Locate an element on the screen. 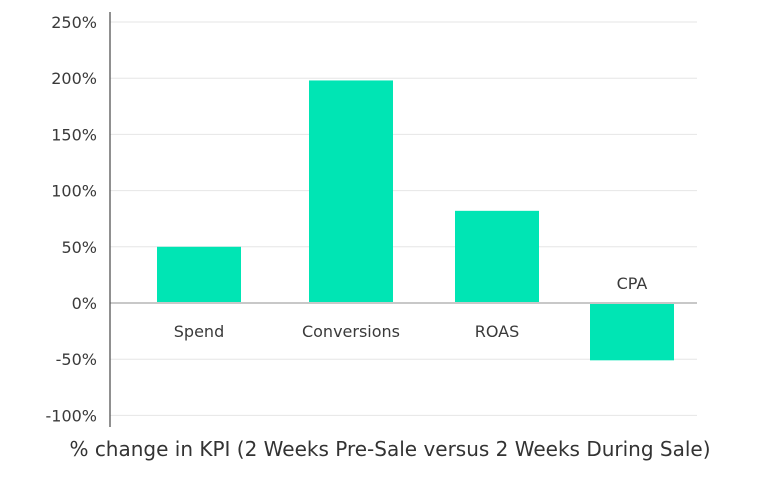  y-tick-label: 0% is located at coordinates (84, 303).